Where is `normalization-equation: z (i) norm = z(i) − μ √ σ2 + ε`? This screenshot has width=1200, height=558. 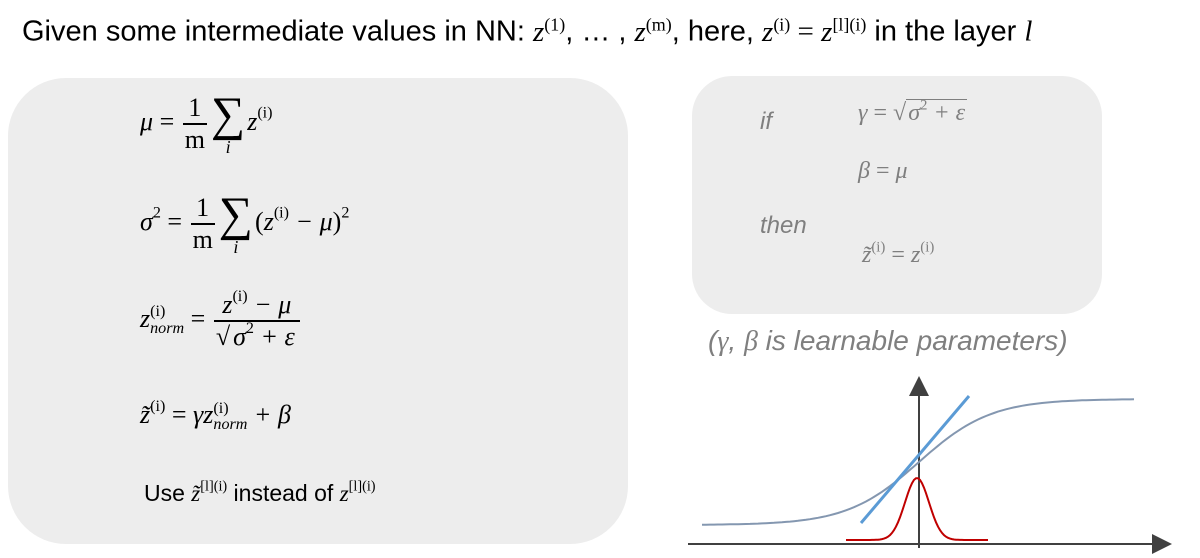 normalization-equation: z (i) norm = z(i) − μ √ σ2 + ε is located at coordinates (221, 319).